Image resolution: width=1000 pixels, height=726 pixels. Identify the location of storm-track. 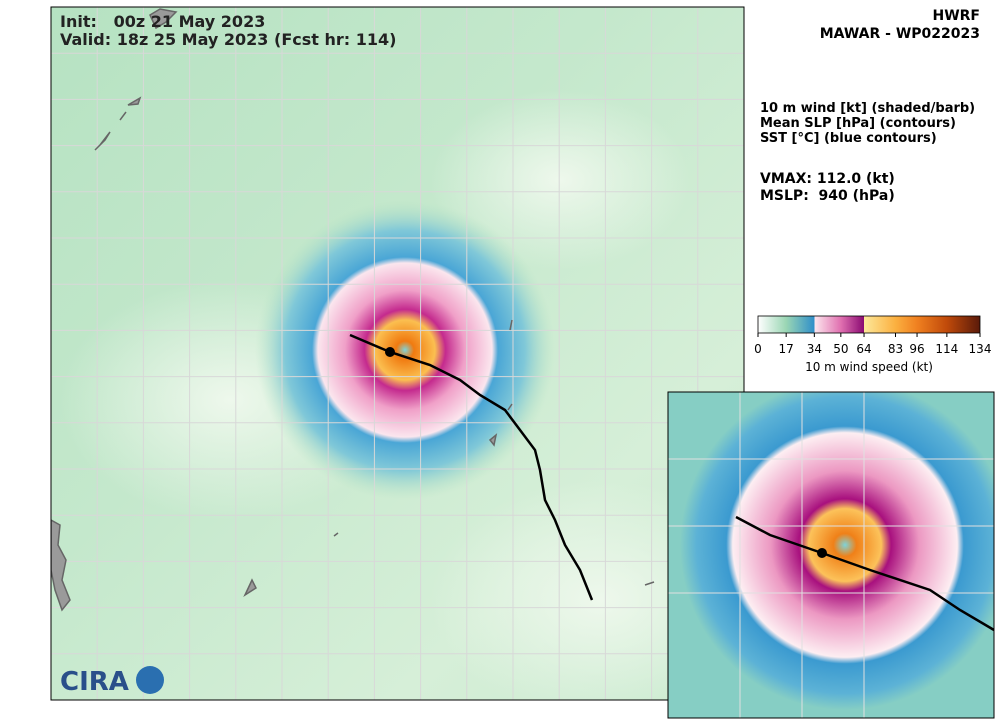
(471, 467).